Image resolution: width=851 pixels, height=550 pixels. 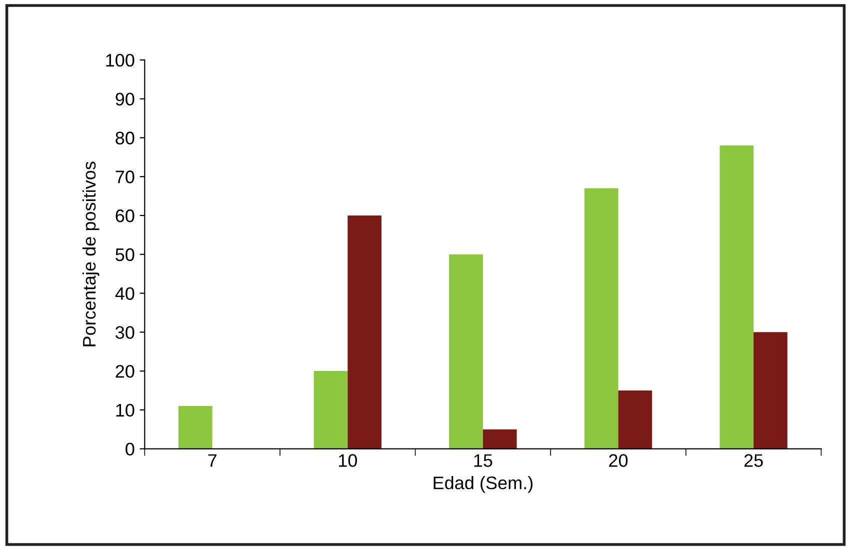 What do you see at coordinates (130, 449) in the screenshot?
I see `y-tick-label: 0` at bounding box center [130, 449].